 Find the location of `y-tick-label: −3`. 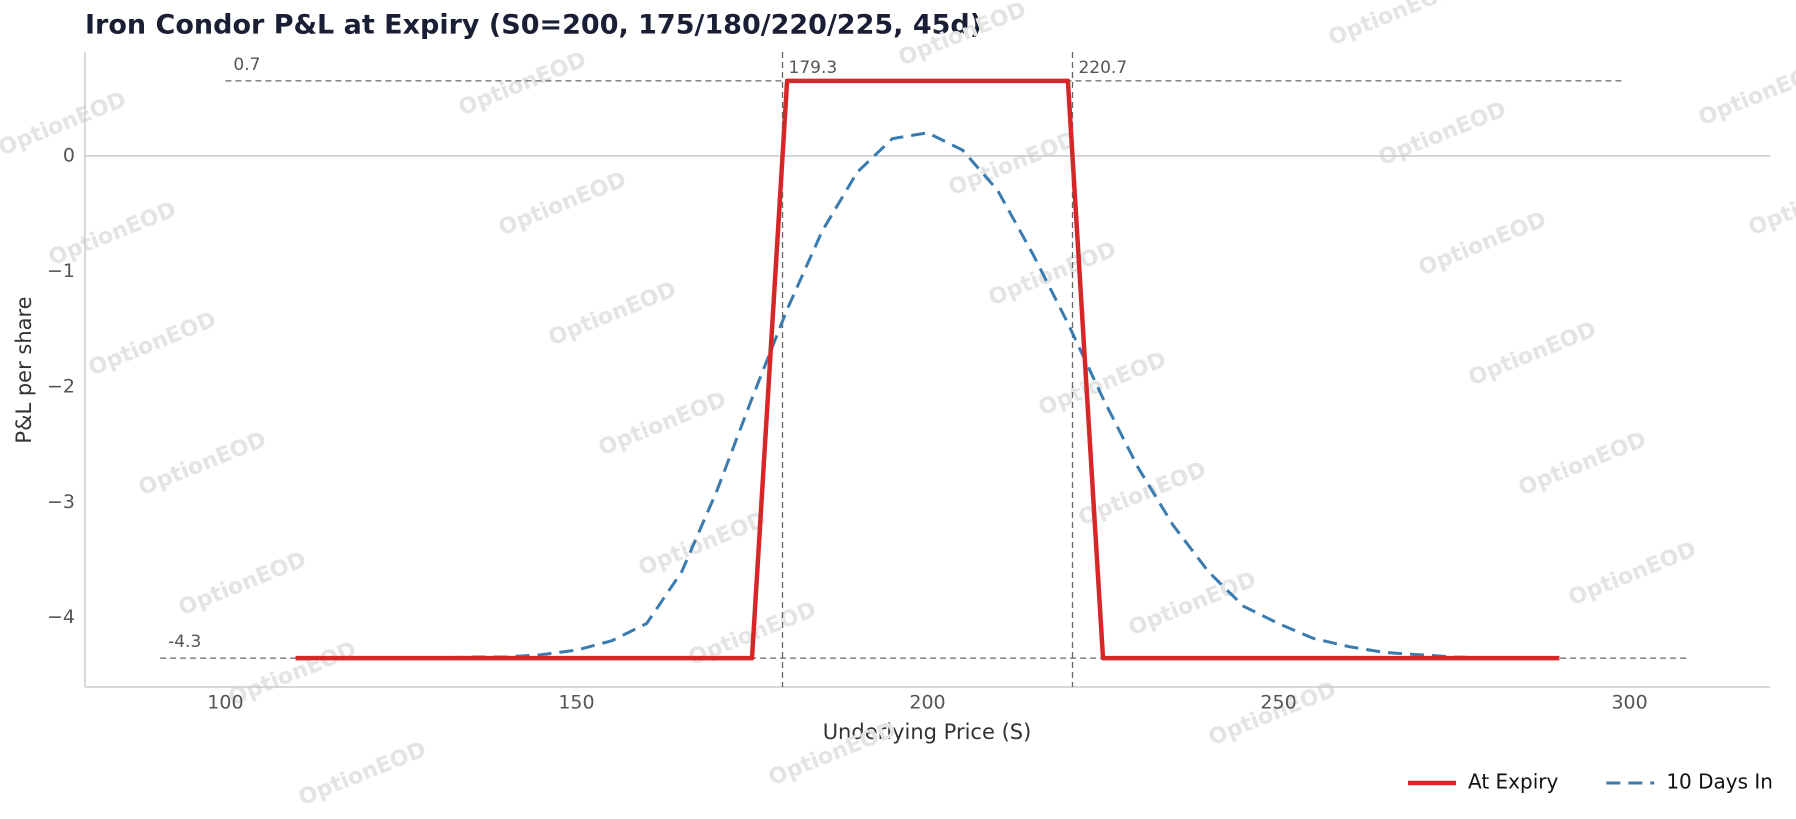

y-tick-label: −3 is located at coordinates (61, 502).